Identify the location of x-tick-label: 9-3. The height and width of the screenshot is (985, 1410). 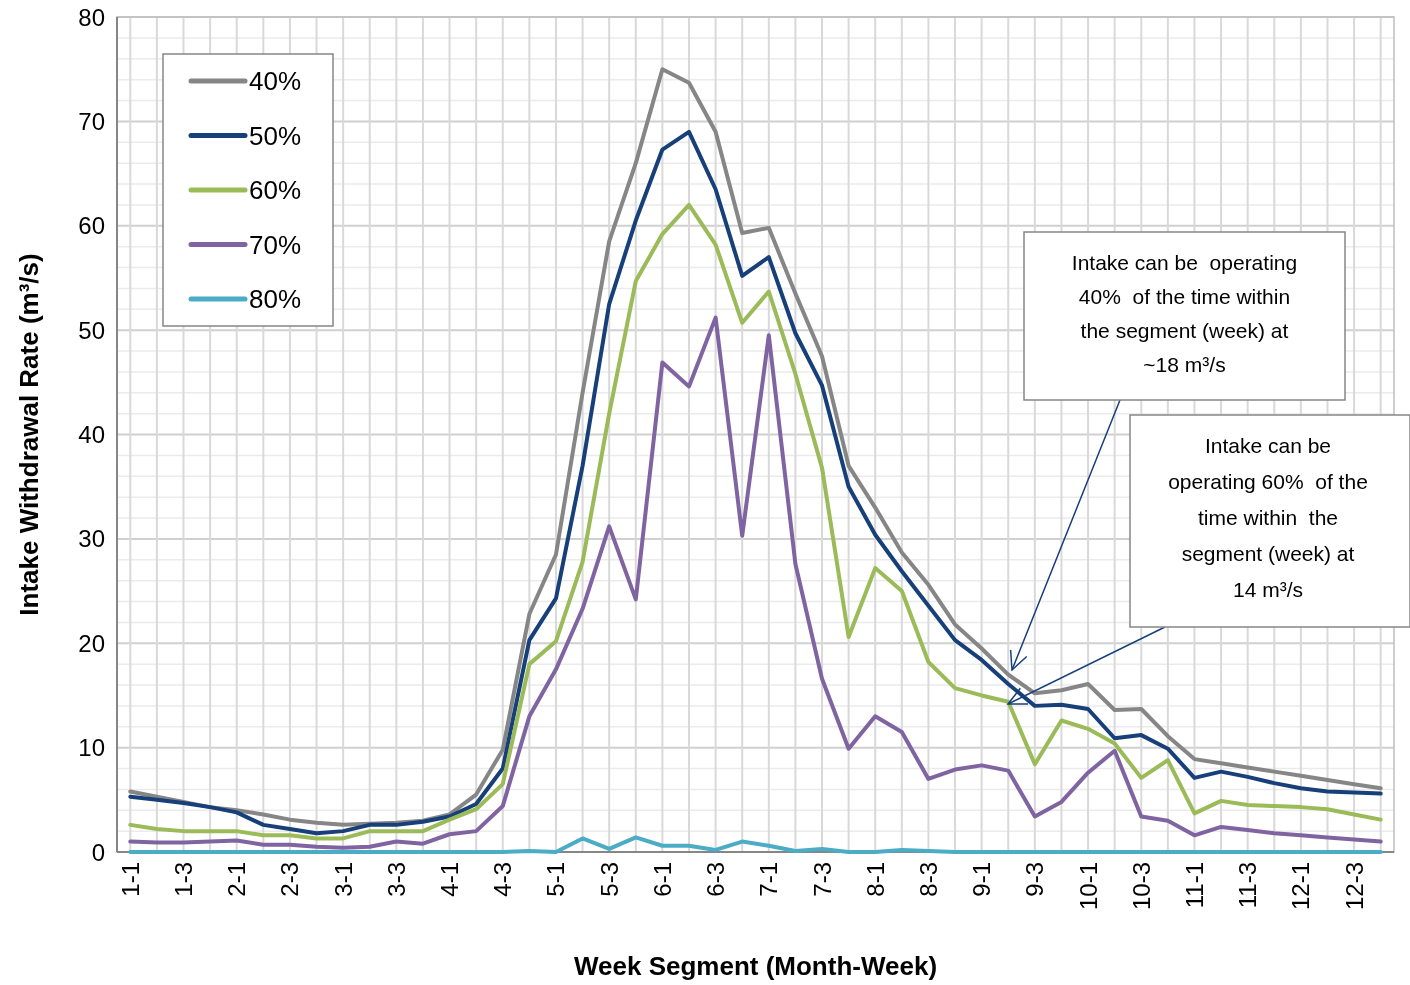
(1035, 879).